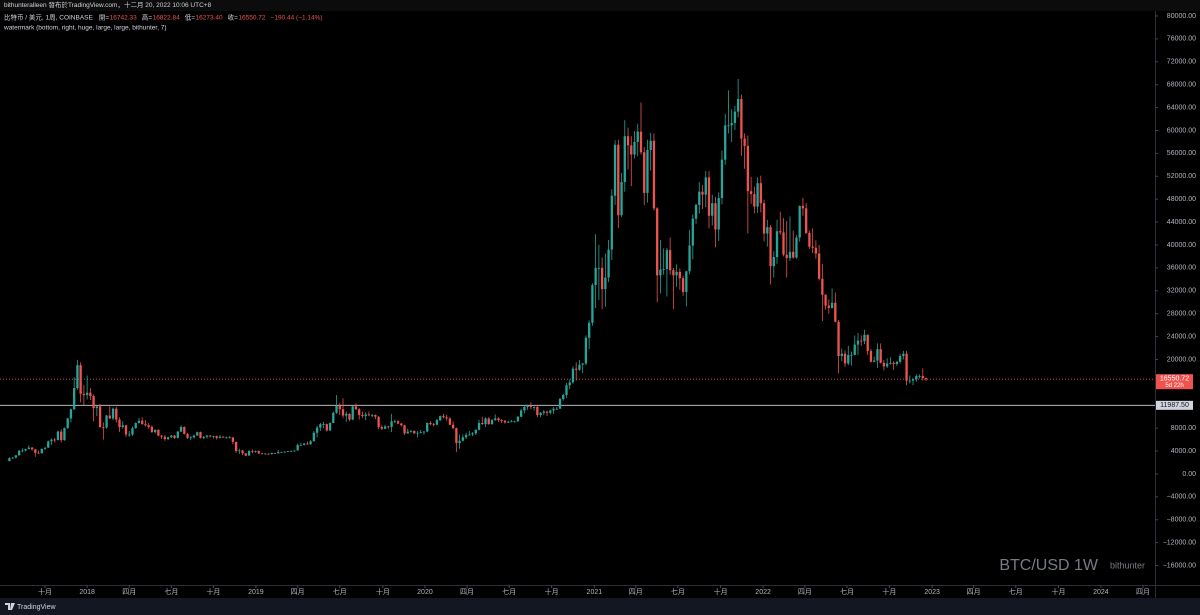 The width and height of the screenshot is (1200, 615). Describe the element at coordinates (1181, 16) in the screenshot. I see `y-tick-label: 80000.00` at that location.